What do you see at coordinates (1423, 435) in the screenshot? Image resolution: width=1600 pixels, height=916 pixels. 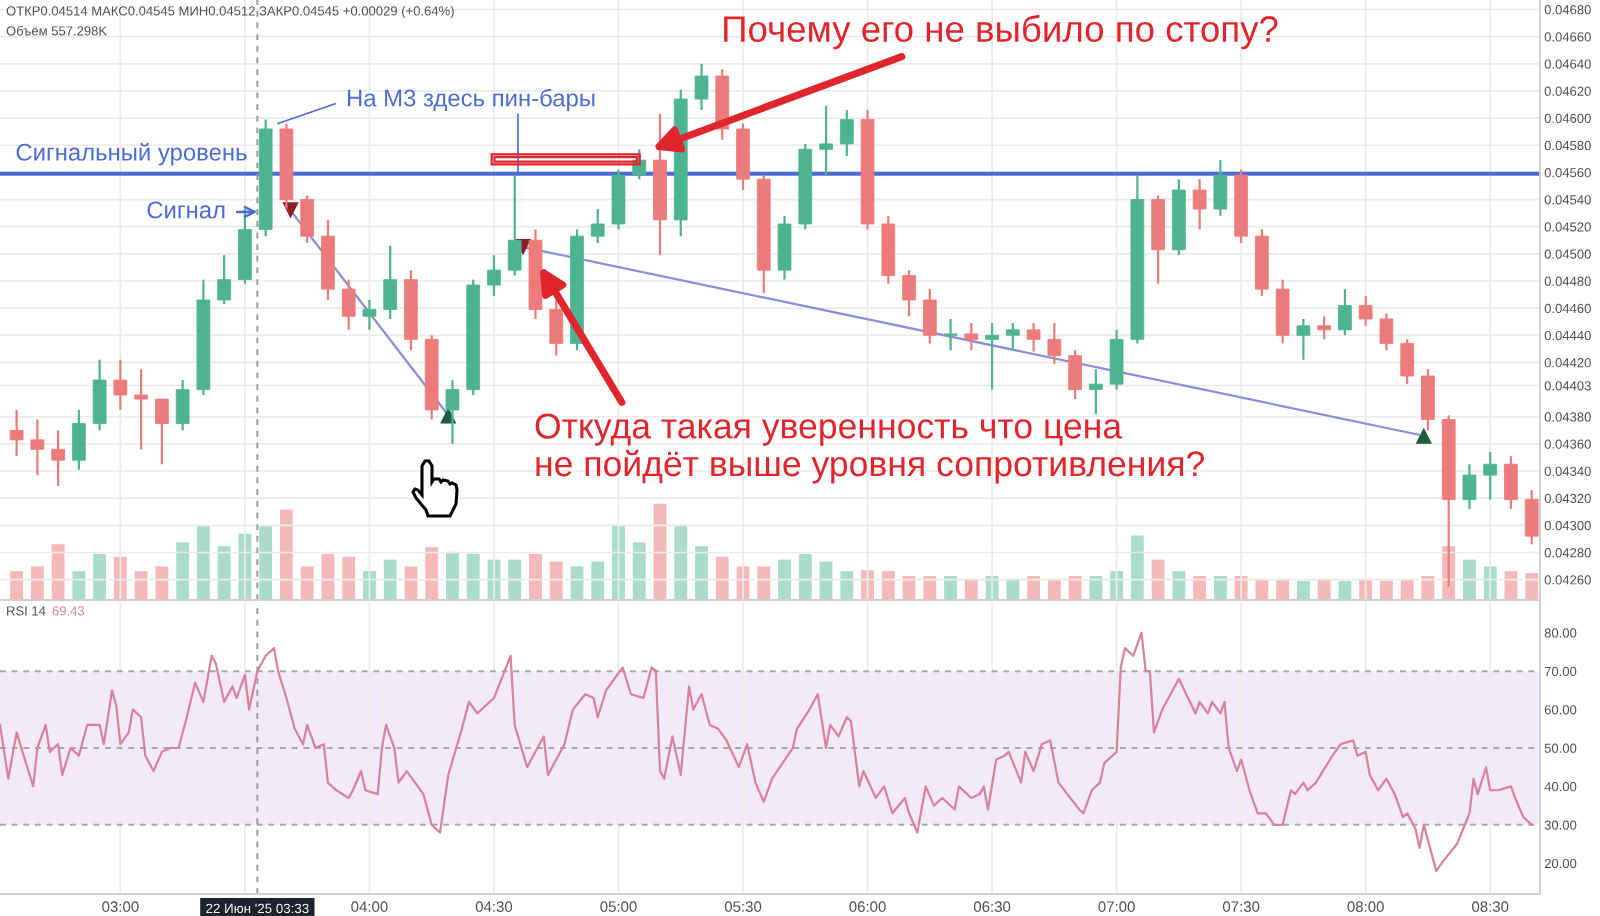 I see `point` at bounding box center [1423, 435].